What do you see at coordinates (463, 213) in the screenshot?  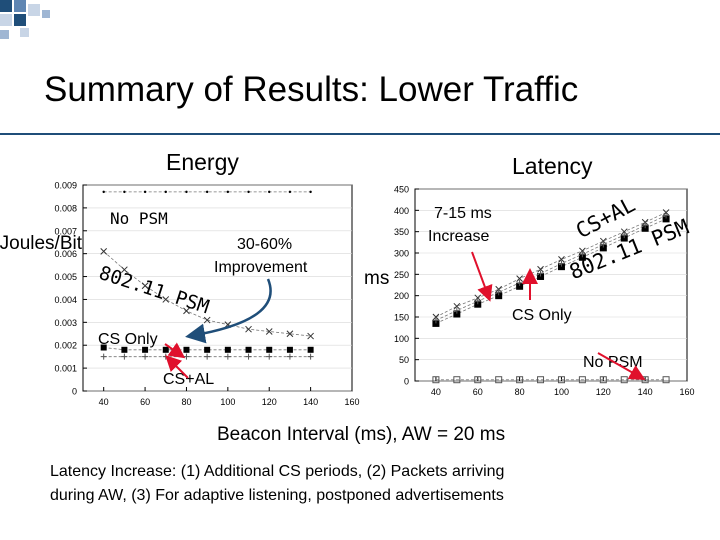 I see `latency-increase-line1: 7-15 ms` at bounding box center [463, 213].